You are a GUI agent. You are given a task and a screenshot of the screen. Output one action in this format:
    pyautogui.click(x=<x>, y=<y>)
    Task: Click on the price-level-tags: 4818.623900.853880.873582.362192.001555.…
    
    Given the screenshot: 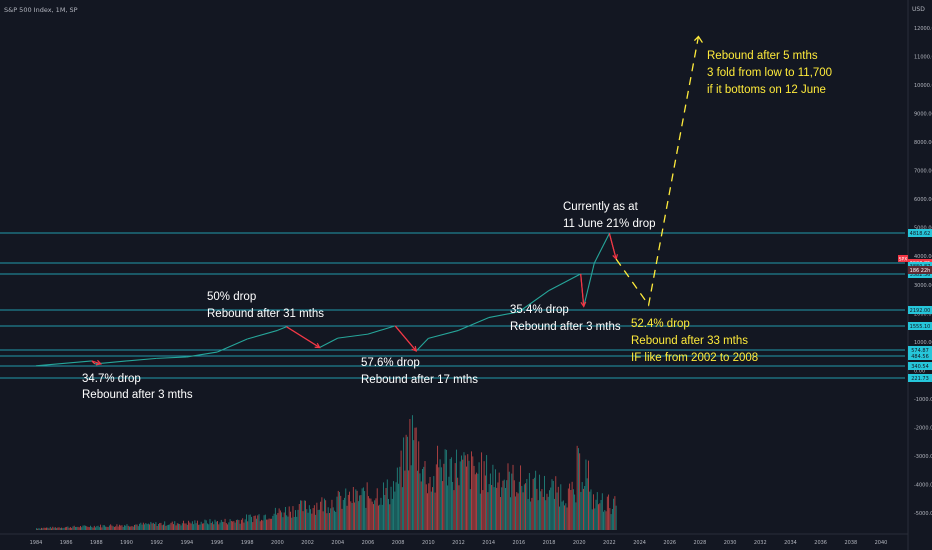 What is the action you would take?
    pyautogui.click(x=915, y=305)
    